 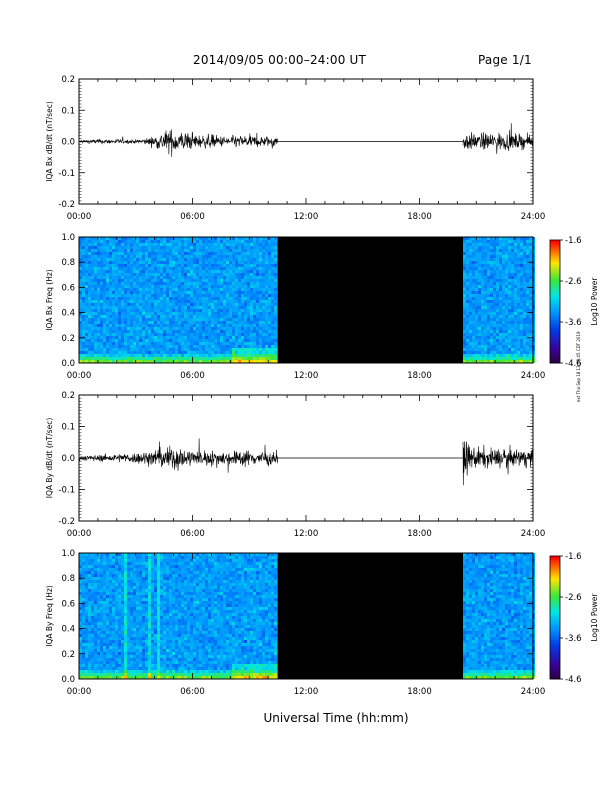 What do you see at coordinates (49, 458) in the screenshot?
I see `y-axis-label: IQA By dB/dt (nT/sec)` at bounding box center [49, 458].